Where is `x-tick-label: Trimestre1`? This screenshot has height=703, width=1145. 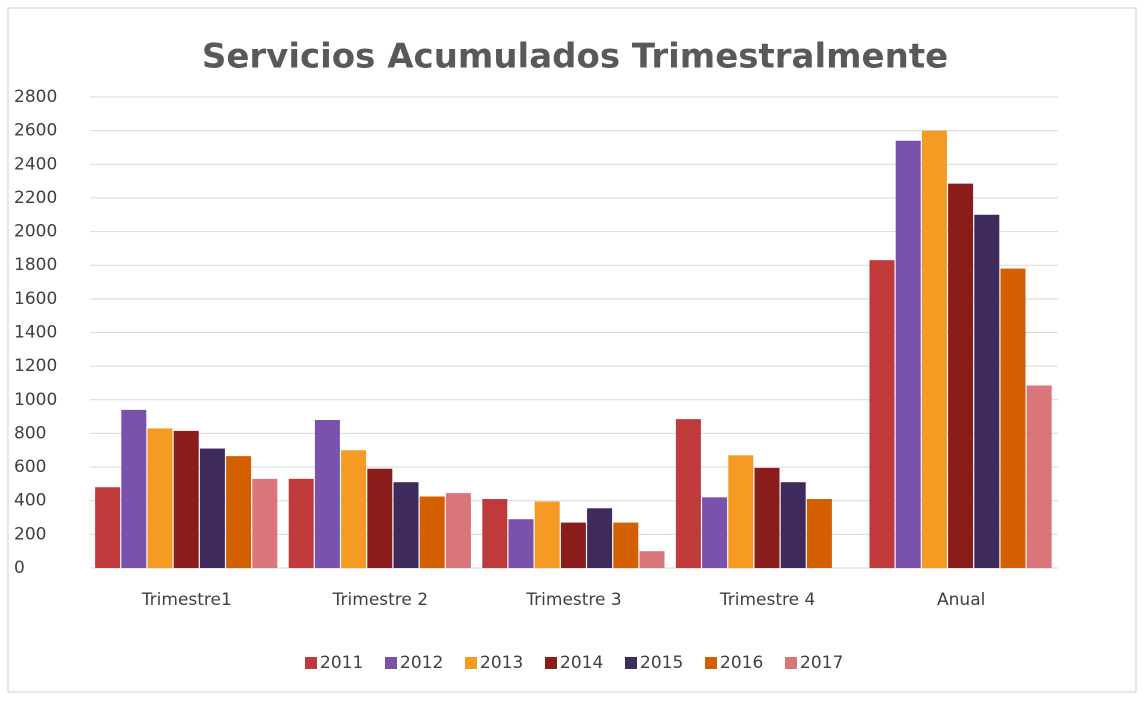
x-tick-label: Trimestre1 is located at coordinates (186, 600).